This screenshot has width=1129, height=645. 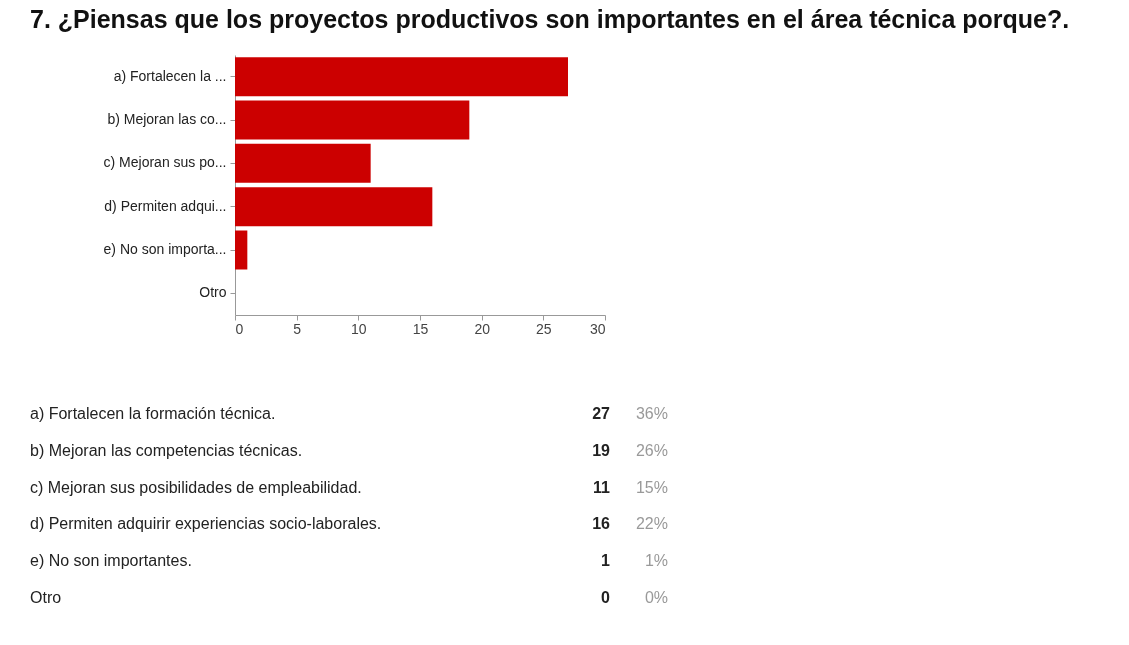 I want to click on text: a) Fortalecen la formación técnica., so click(x=153, y=414).